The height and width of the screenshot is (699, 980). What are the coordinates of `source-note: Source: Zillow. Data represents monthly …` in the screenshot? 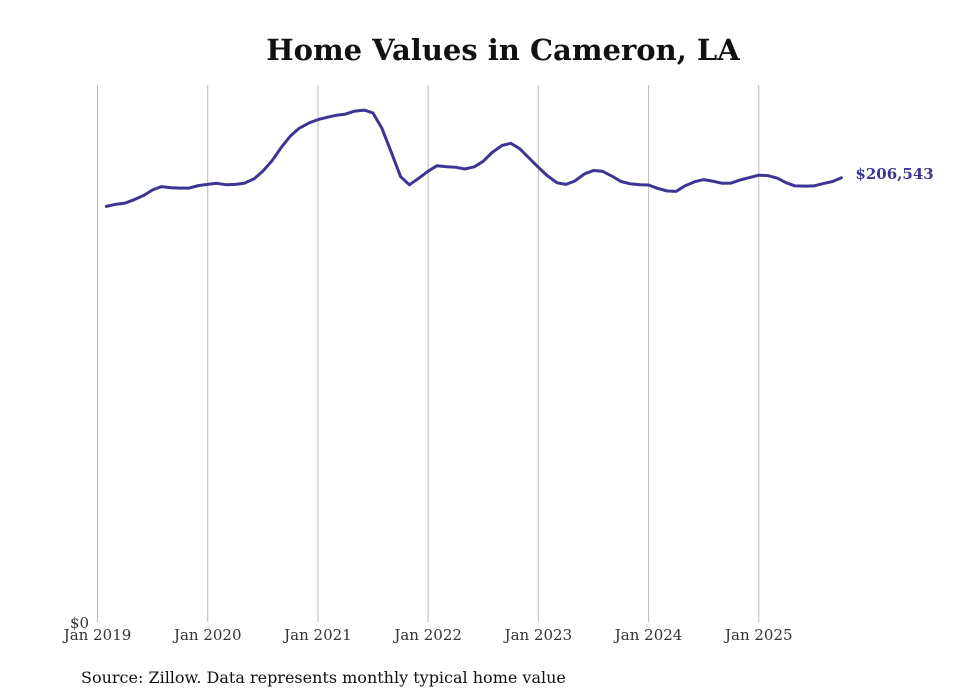 It's located at (323, 677).